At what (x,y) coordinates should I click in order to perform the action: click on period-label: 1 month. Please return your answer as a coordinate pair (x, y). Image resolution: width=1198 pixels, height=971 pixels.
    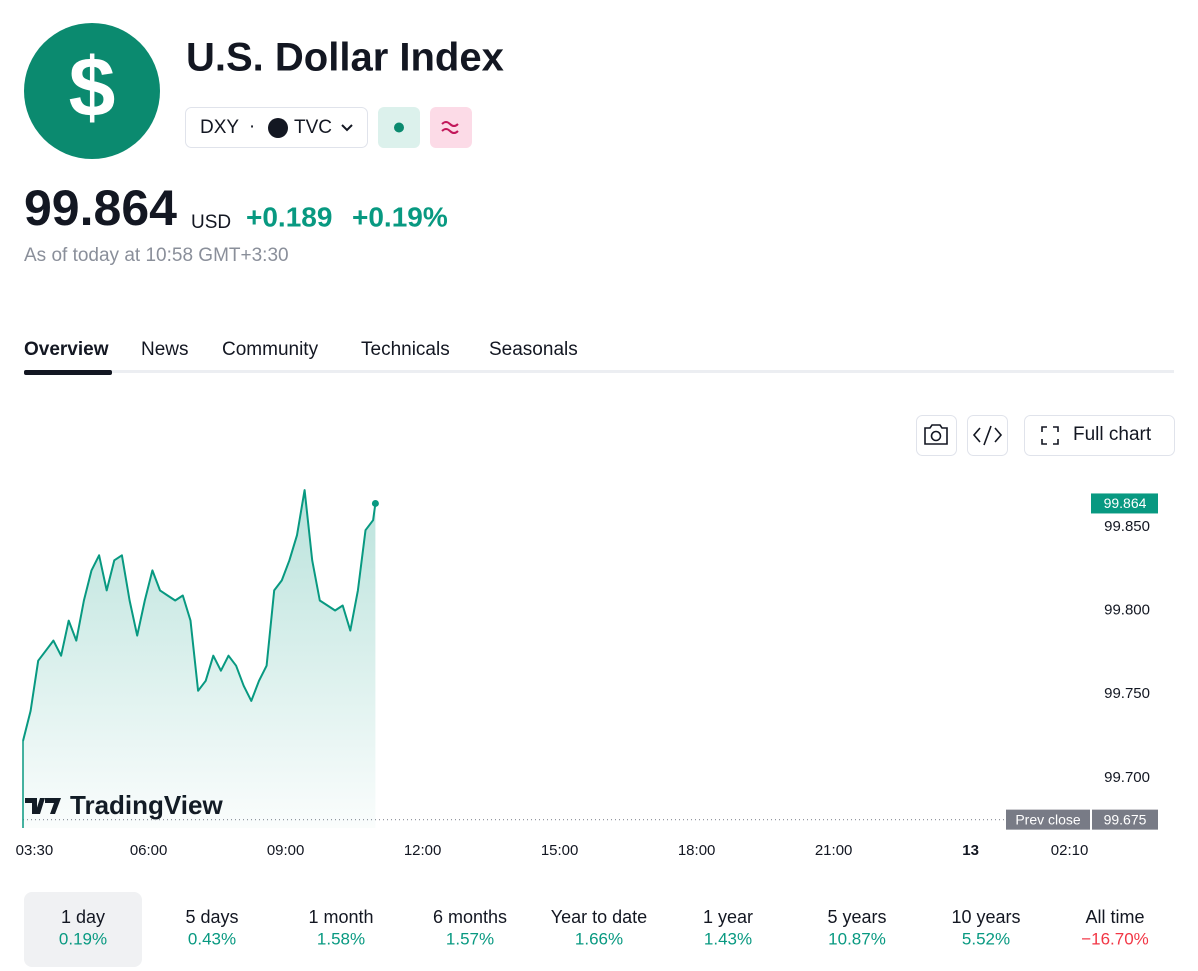
    Looking at the image, I should click on (340, 917).